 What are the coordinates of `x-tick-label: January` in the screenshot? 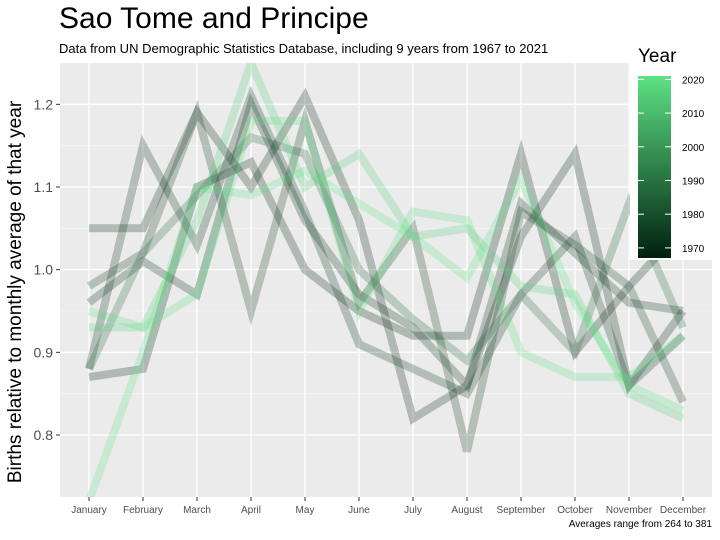 It's located at (89, 510).